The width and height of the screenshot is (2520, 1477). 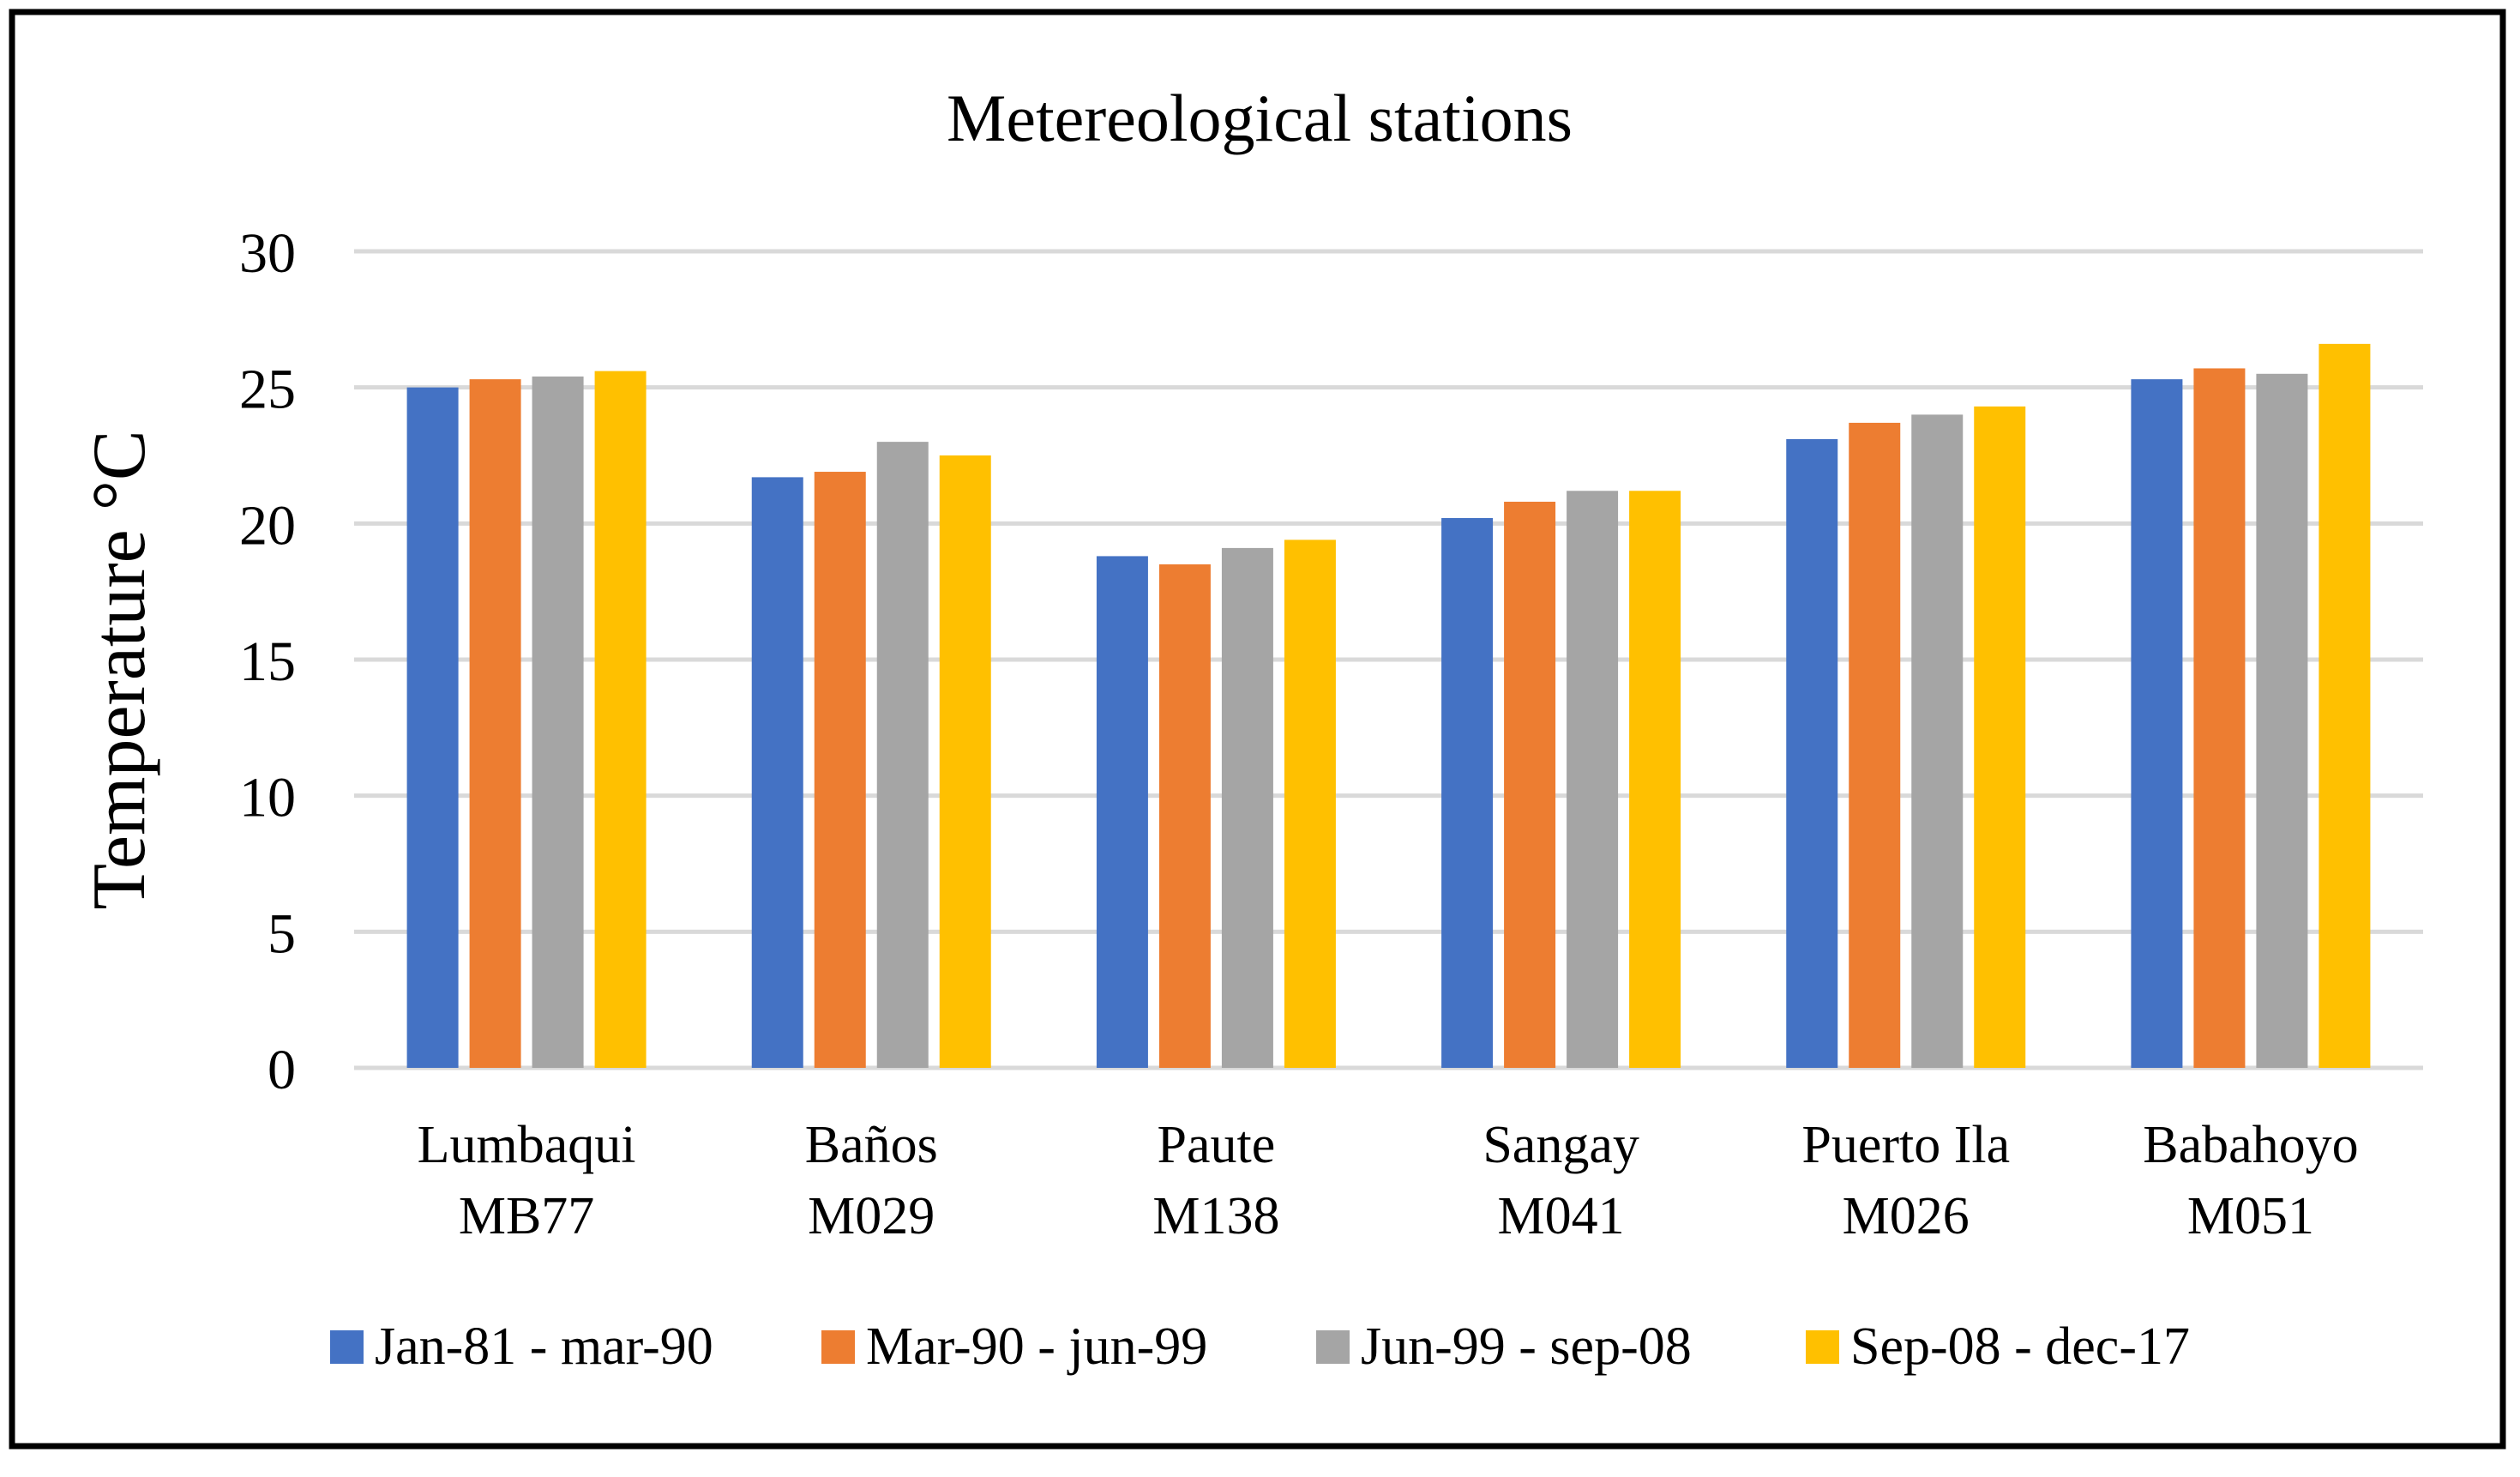 I want to click on x-tick-label-line2: M026, so click(x=1906, y=1216).